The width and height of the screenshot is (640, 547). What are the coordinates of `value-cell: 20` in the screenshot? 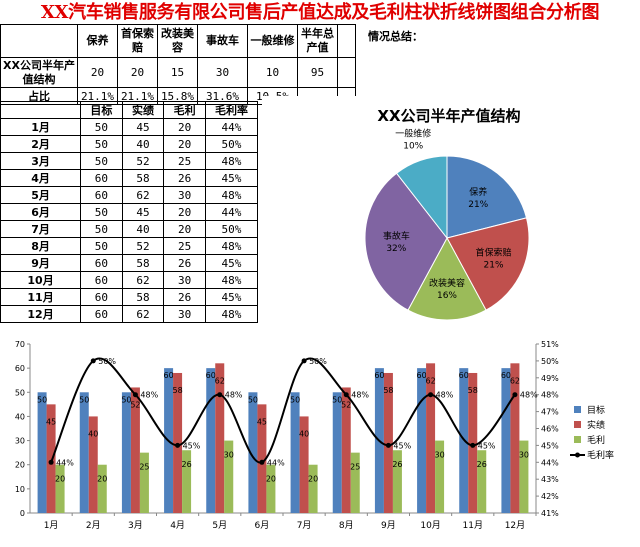 It's located at (137, 72).